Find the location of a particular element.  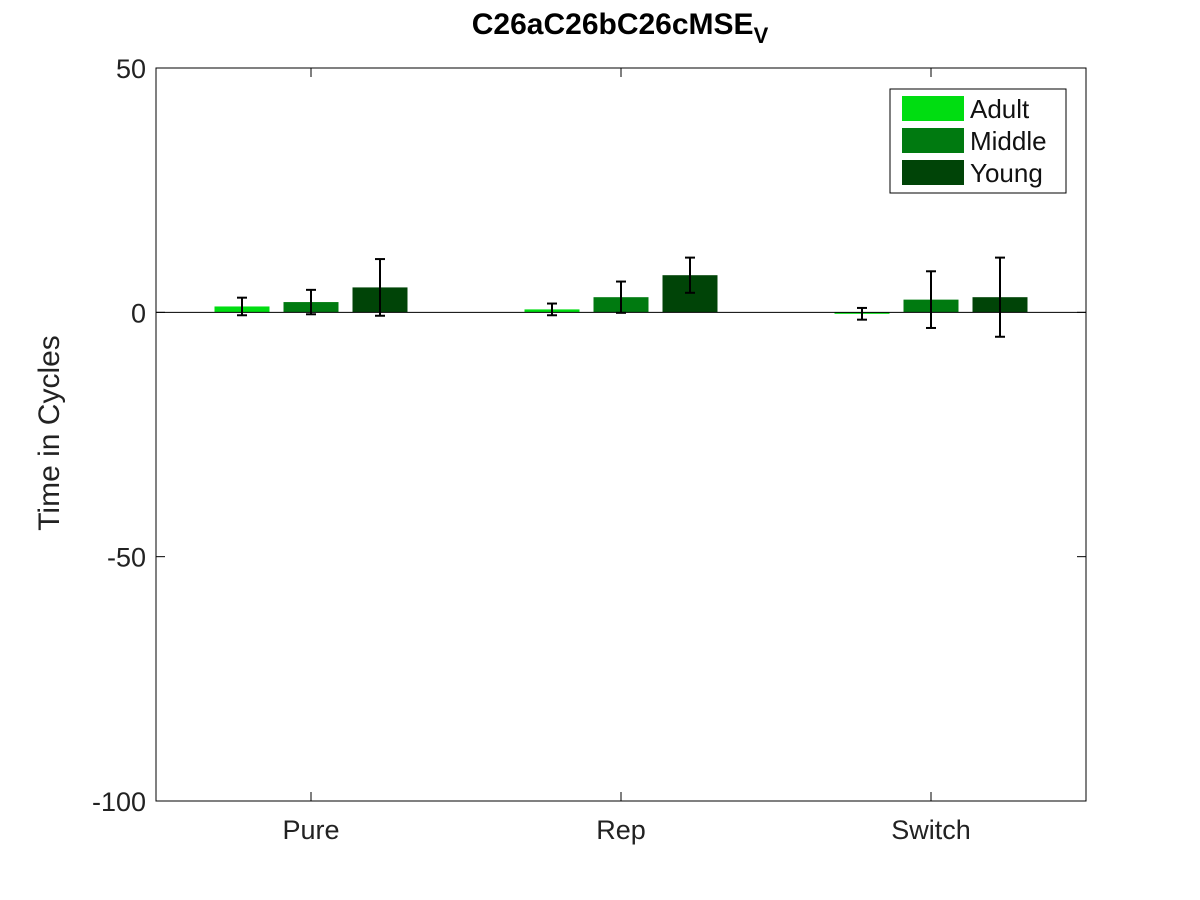

y-tick-label: 50 is located at coordinates (131, 69).